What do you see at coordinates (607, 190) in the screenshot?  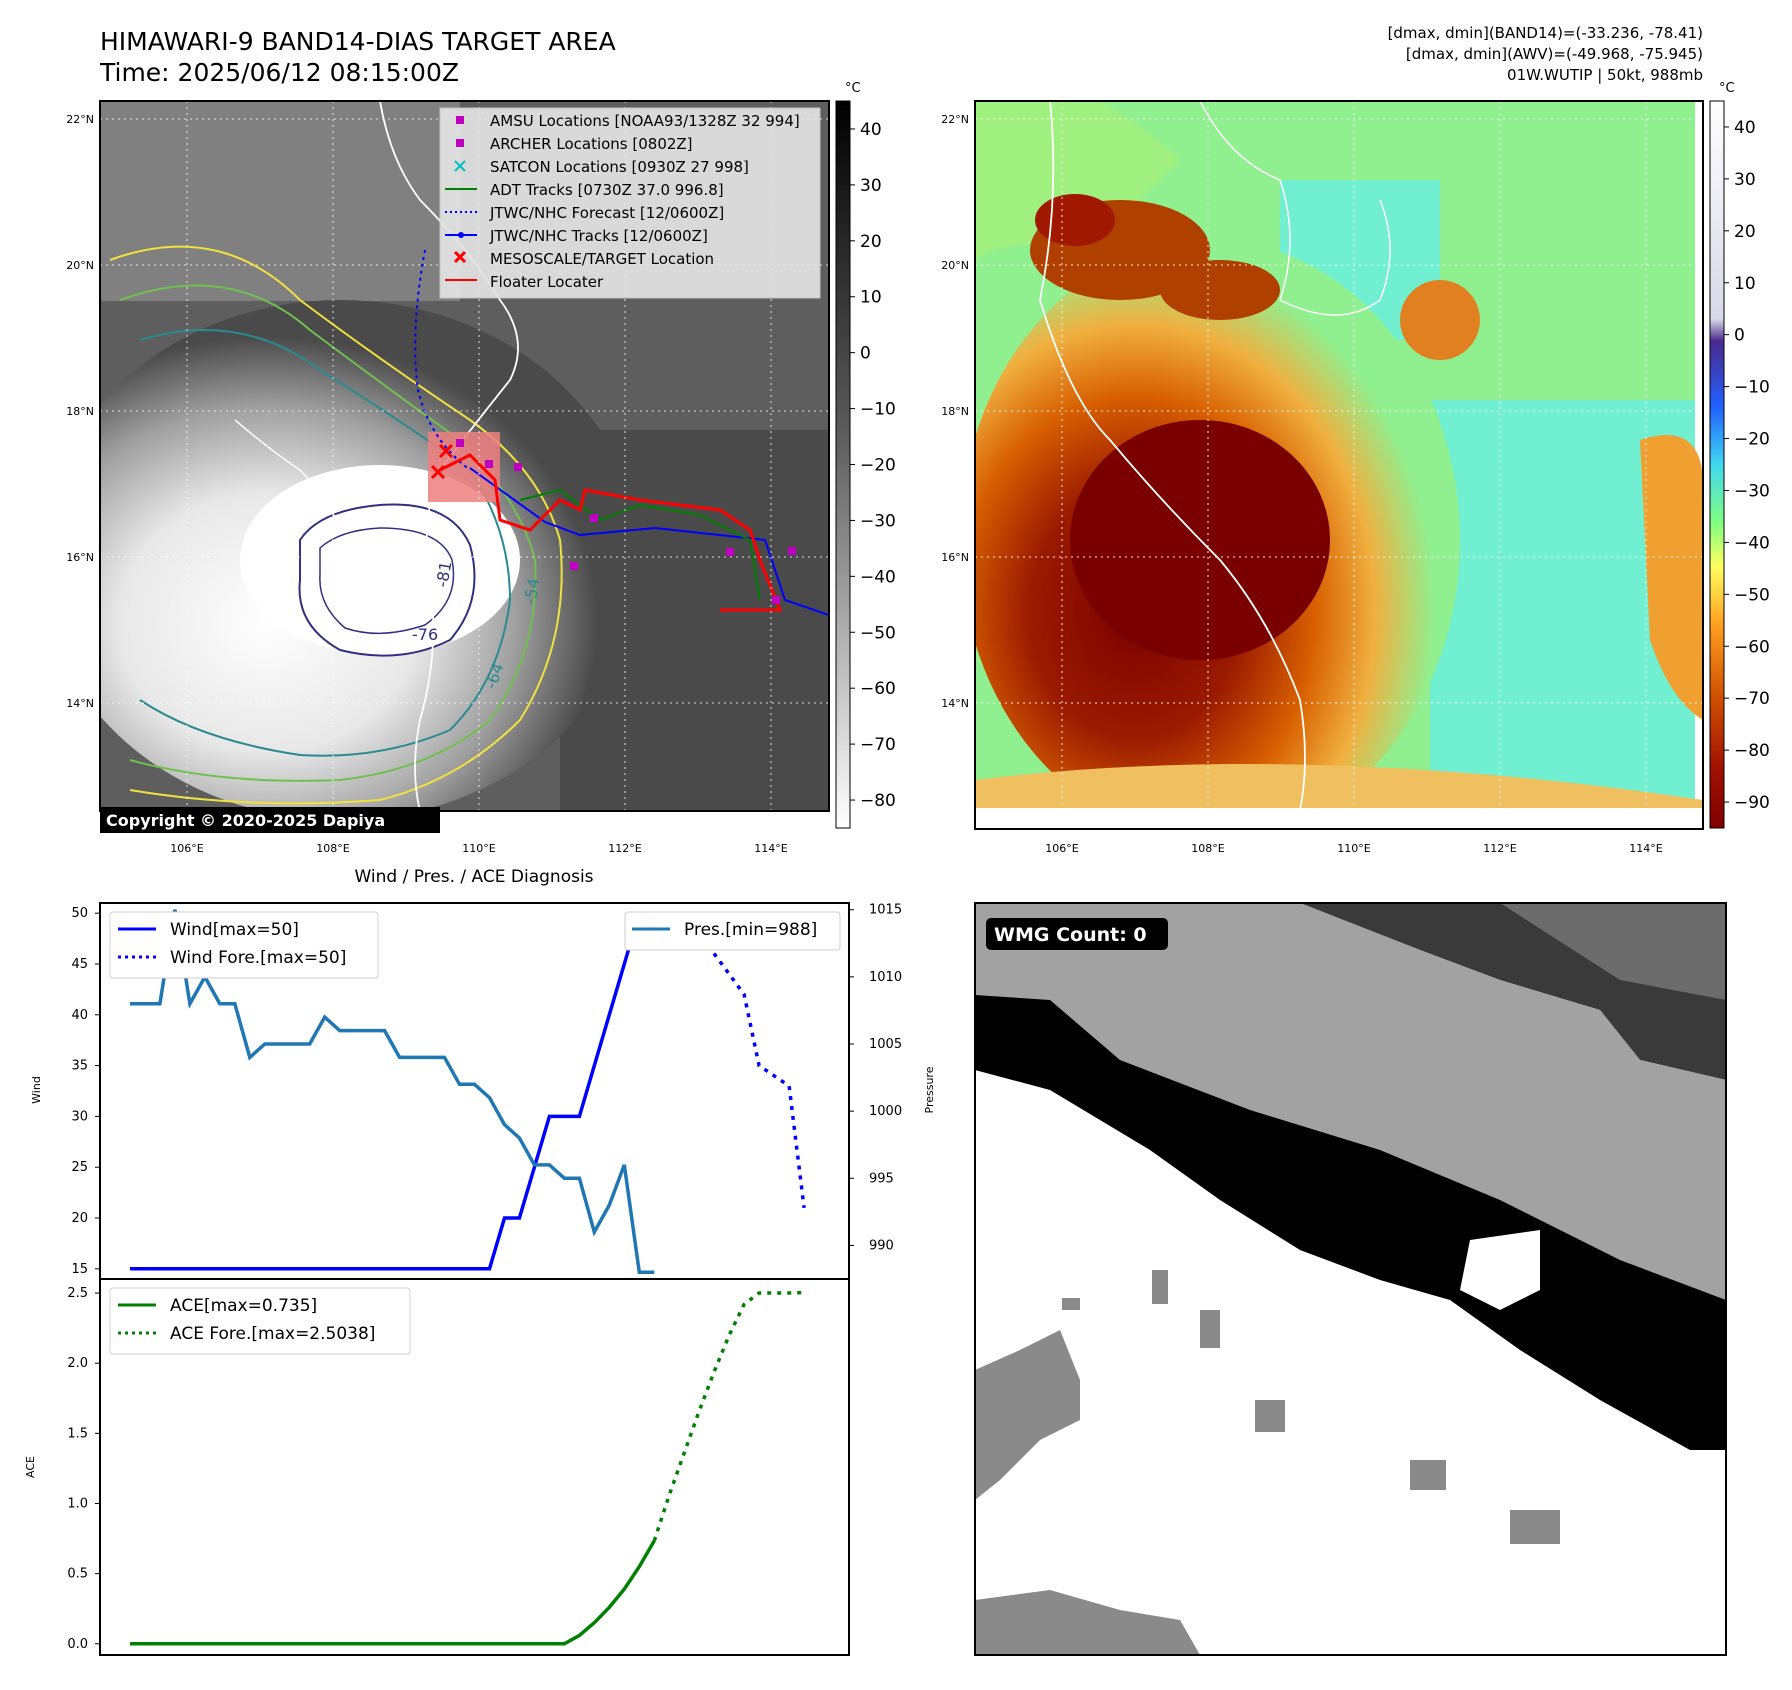 I see `legend-label-adt: ADT Tracks [0730Z 37.0 996.8]` at bounding box center [607, 190].